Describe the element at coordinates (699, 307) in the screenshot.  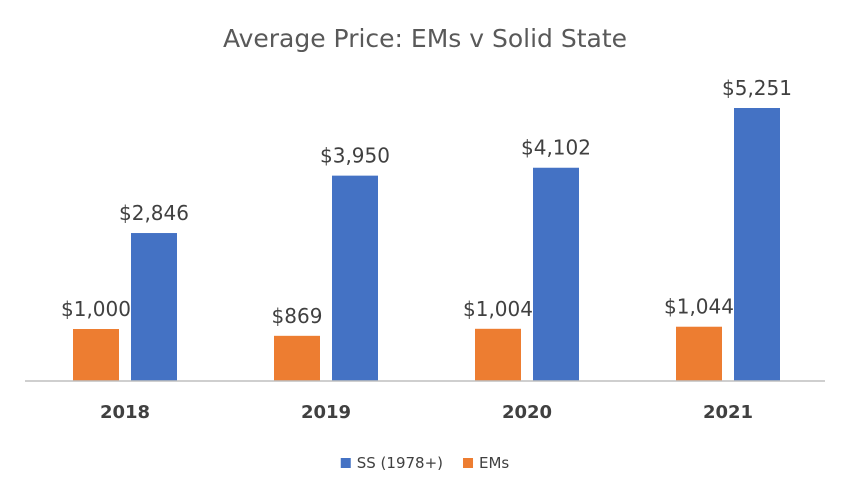
I see `data-label-ems-2021: $1,044` at that location.